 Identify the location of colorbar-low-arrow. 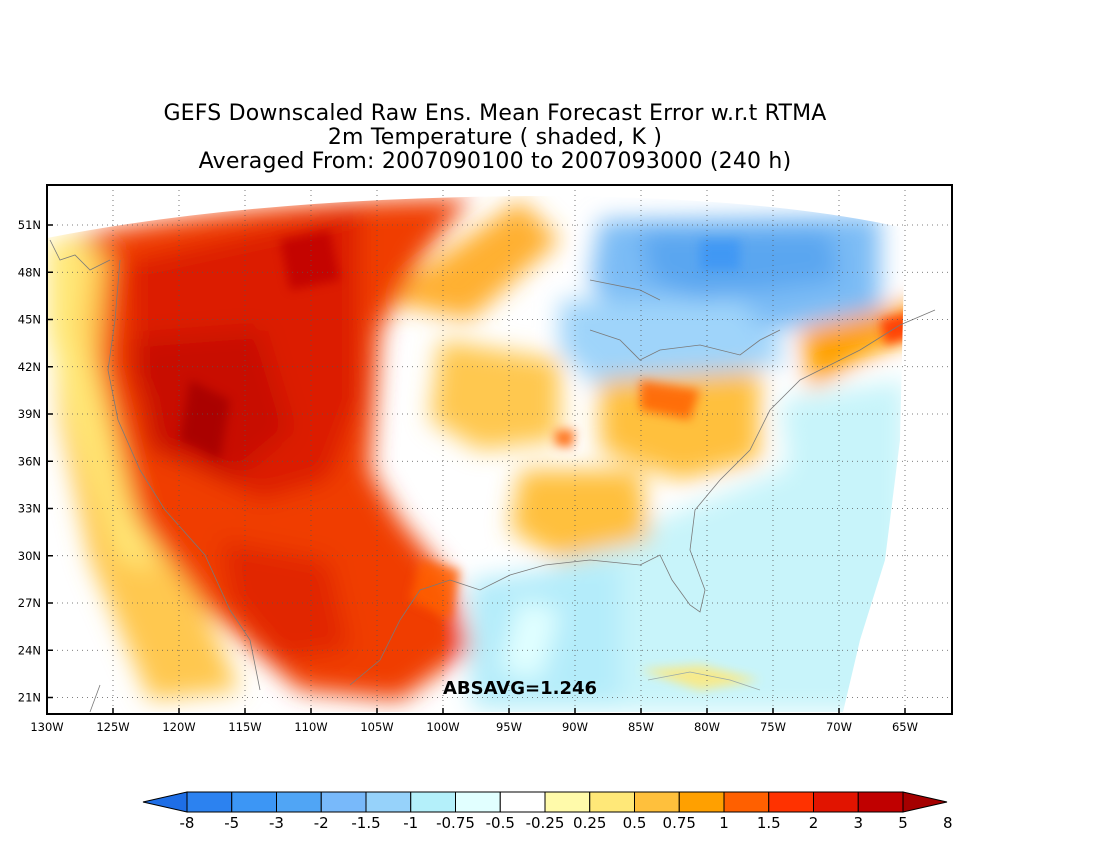
(165, 802).